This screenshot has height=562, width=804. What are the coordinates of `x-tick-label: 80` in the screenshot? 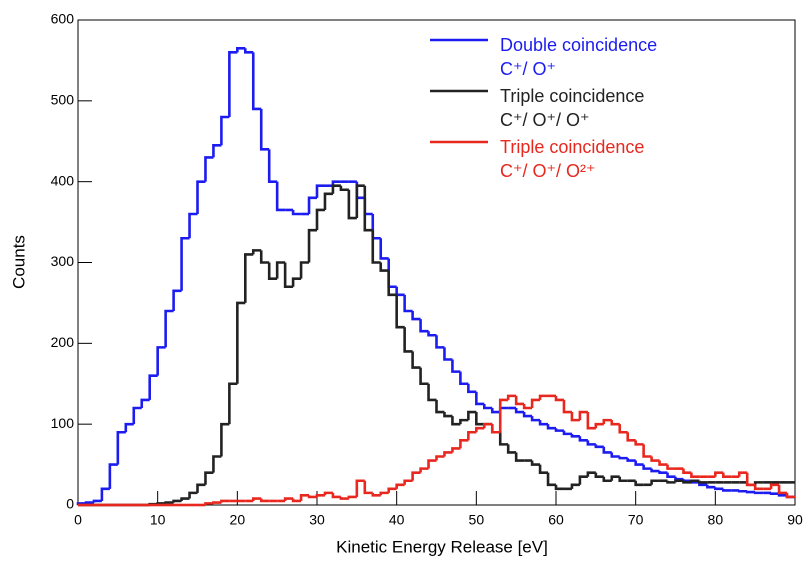 It's located at (716, 520).